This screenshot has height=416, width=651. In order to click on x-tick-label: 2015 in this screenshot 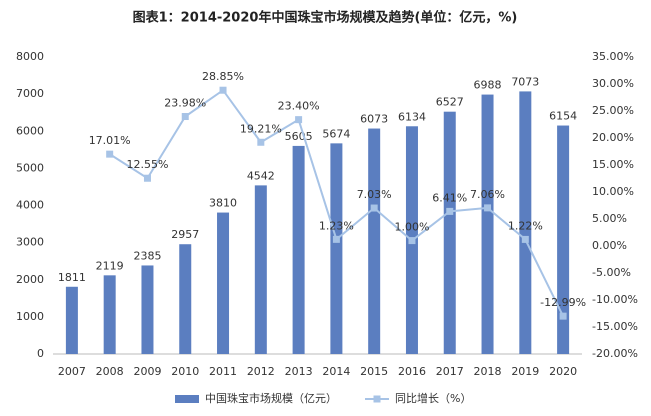, I will do `click(374, 371)`.